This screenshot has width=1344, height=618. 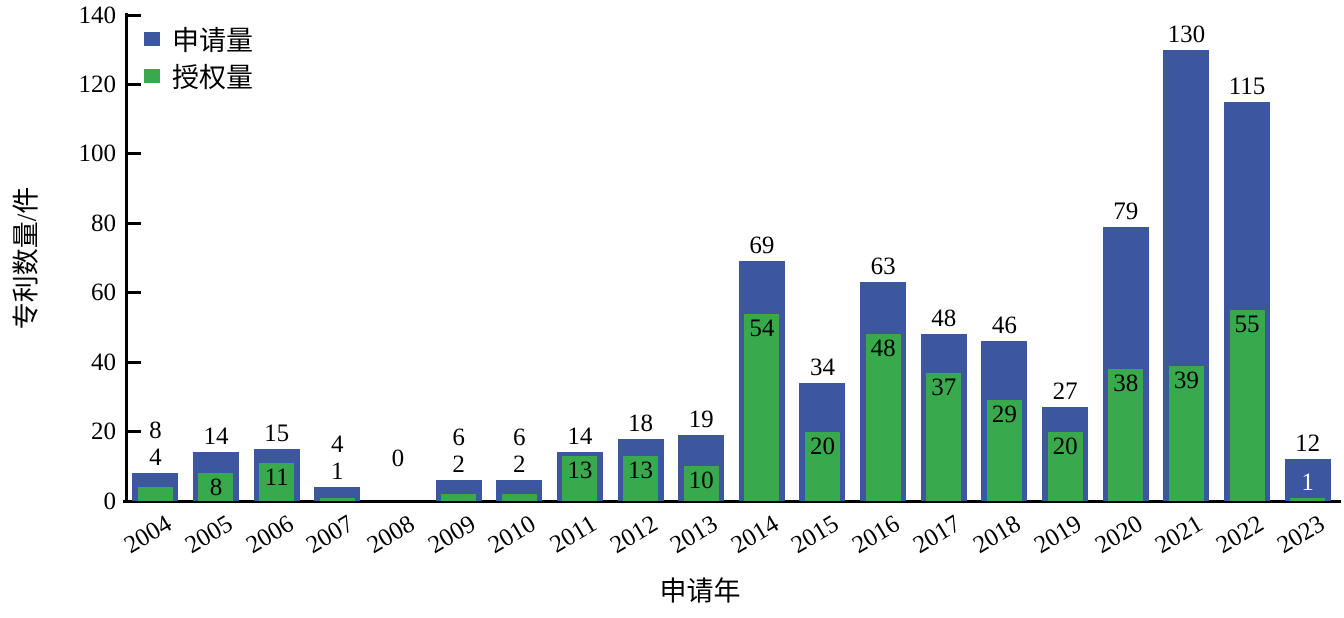 What do you see at coordinates (641, 470) in the screenshot?
I see `label-grant-2012: 13` at bounding box center [641, 470].